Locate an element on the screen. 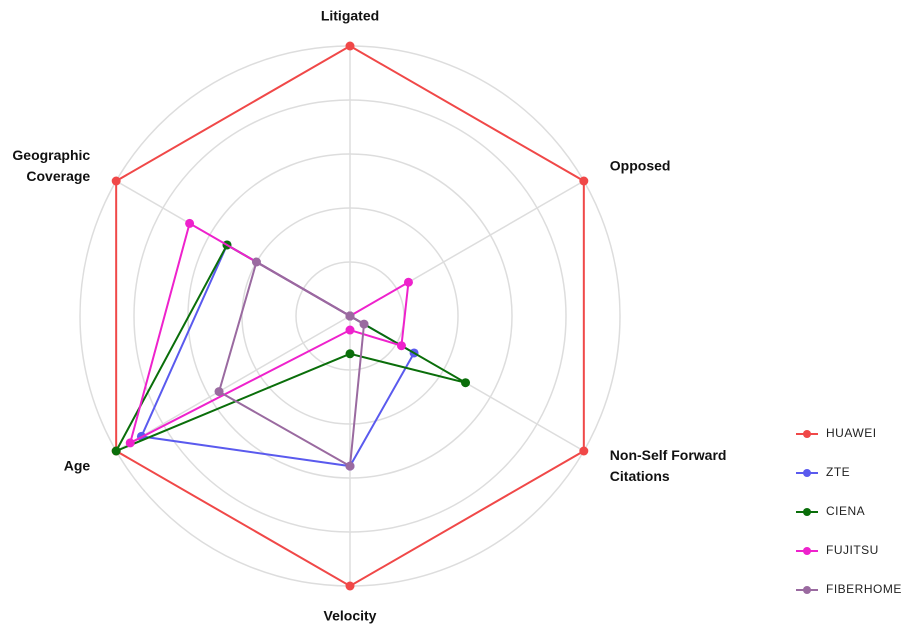  axis-spoke is located at coordinates (233, 383).